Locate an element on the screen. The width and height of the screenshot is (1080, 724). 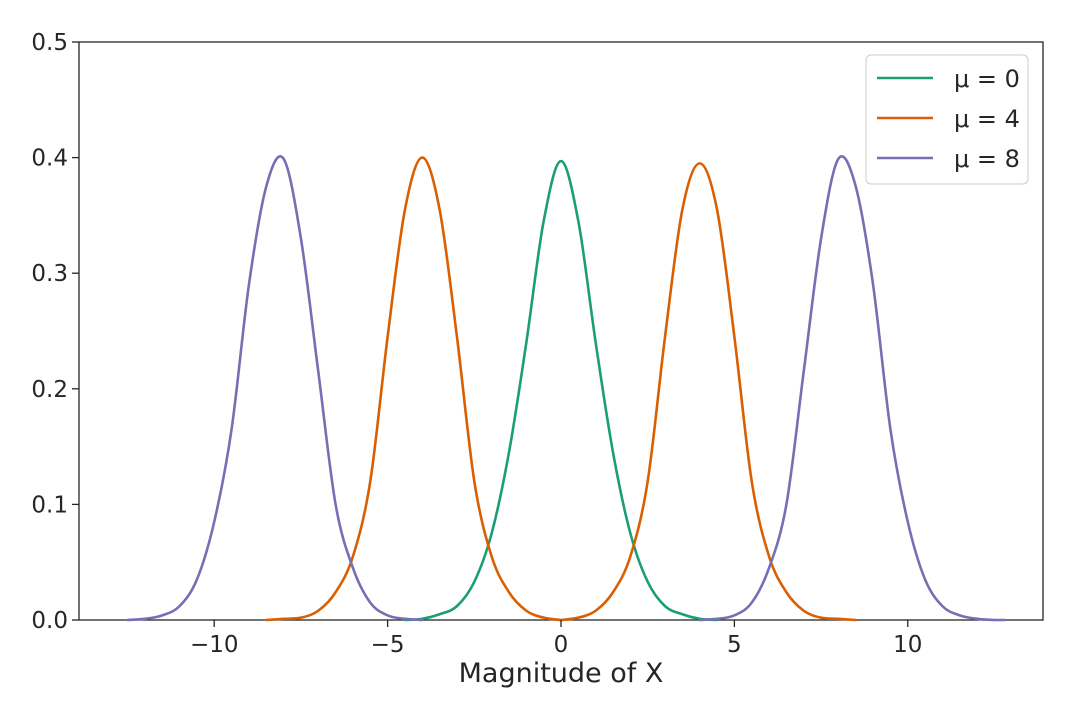
legend-box is located at coordinates (947, 119).